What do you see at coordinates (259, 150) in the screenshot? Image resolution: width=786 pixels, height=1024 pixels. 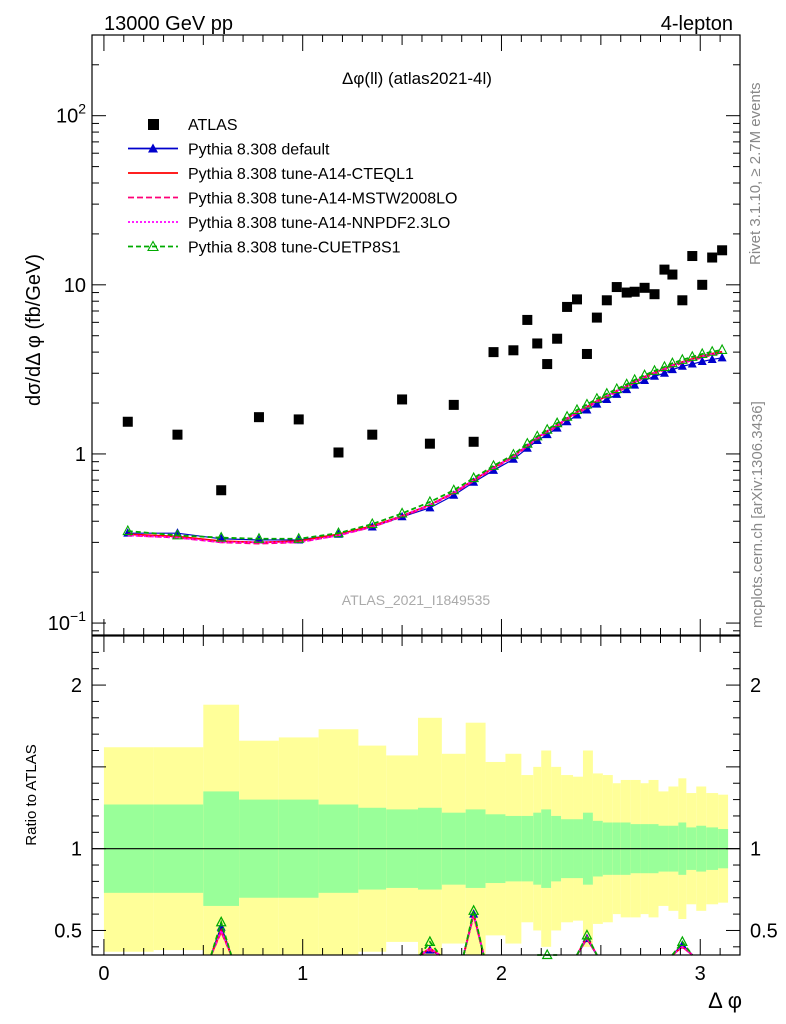 I see `legend-label-default: Pythia 8.308 default` at bounding box center [259, 150].